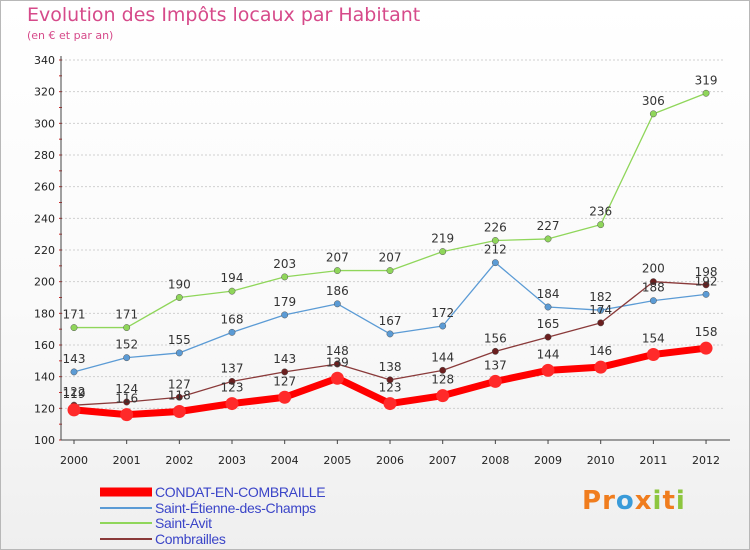  I want to click on data-label: 127, so click(284, 381).